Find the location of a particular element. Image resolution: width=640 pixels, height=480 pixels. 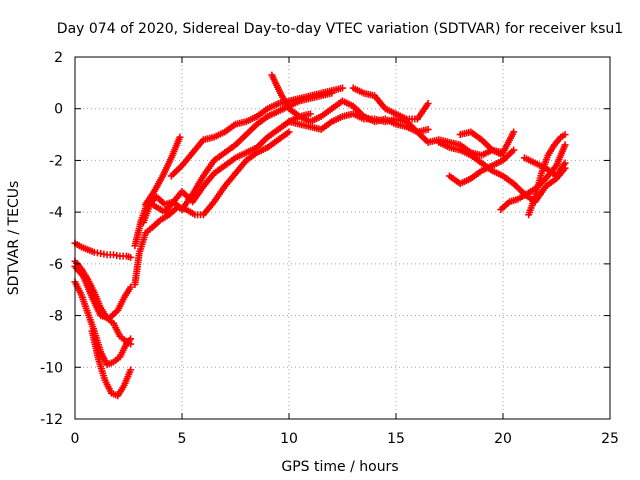

x-tick-label: 20 is located at coordinates (503, 439).